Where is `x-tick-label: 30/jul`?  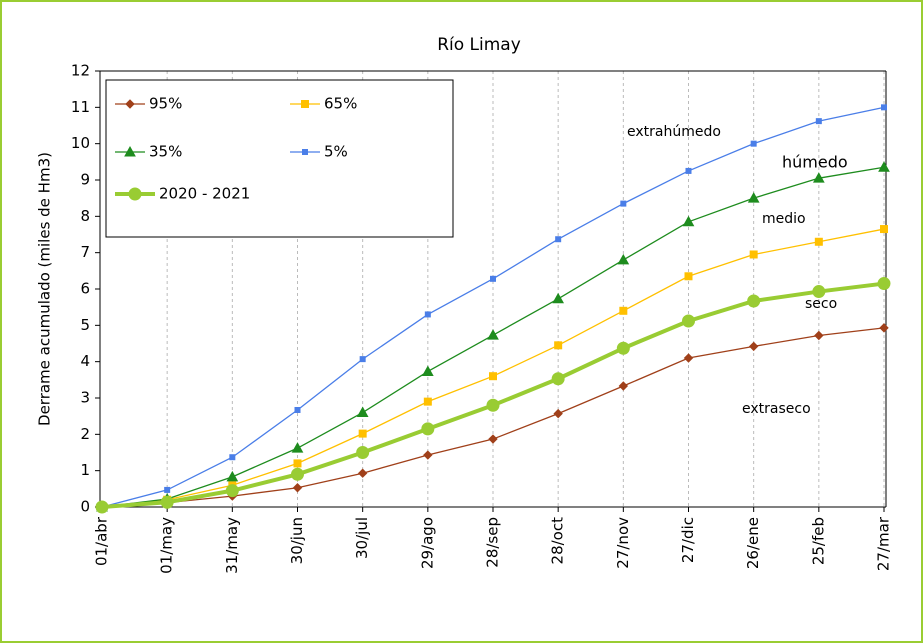
x-tick-label: 30/jul is located at coordinates (362, 538).